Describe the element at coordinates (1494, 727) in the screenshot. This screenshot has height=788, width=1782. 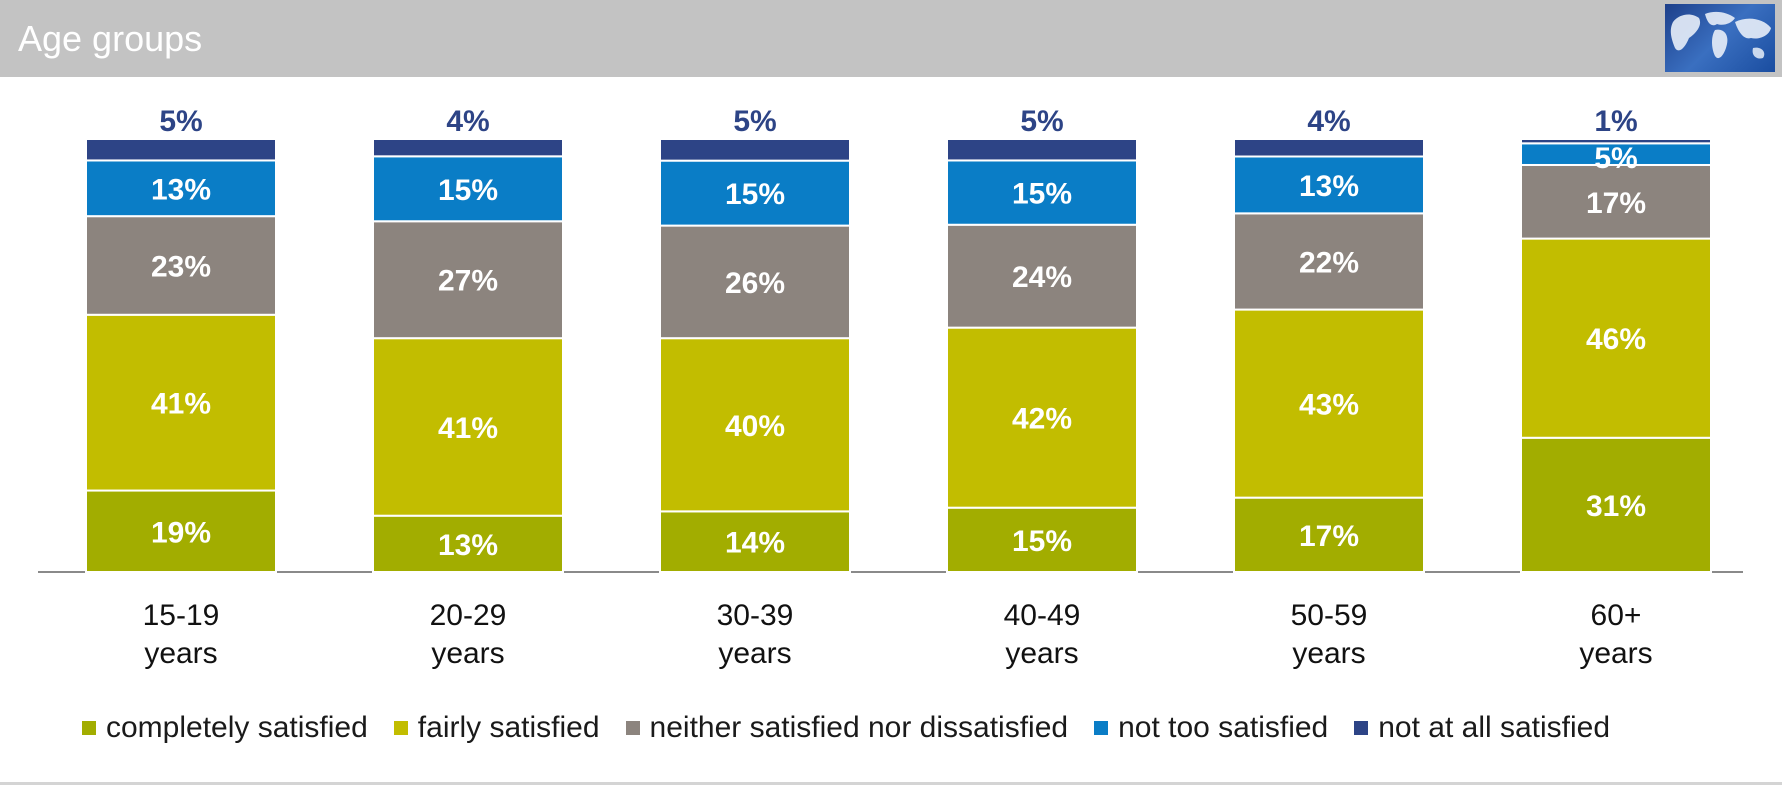
I see `legend-label: not at all satisfied` at that location.